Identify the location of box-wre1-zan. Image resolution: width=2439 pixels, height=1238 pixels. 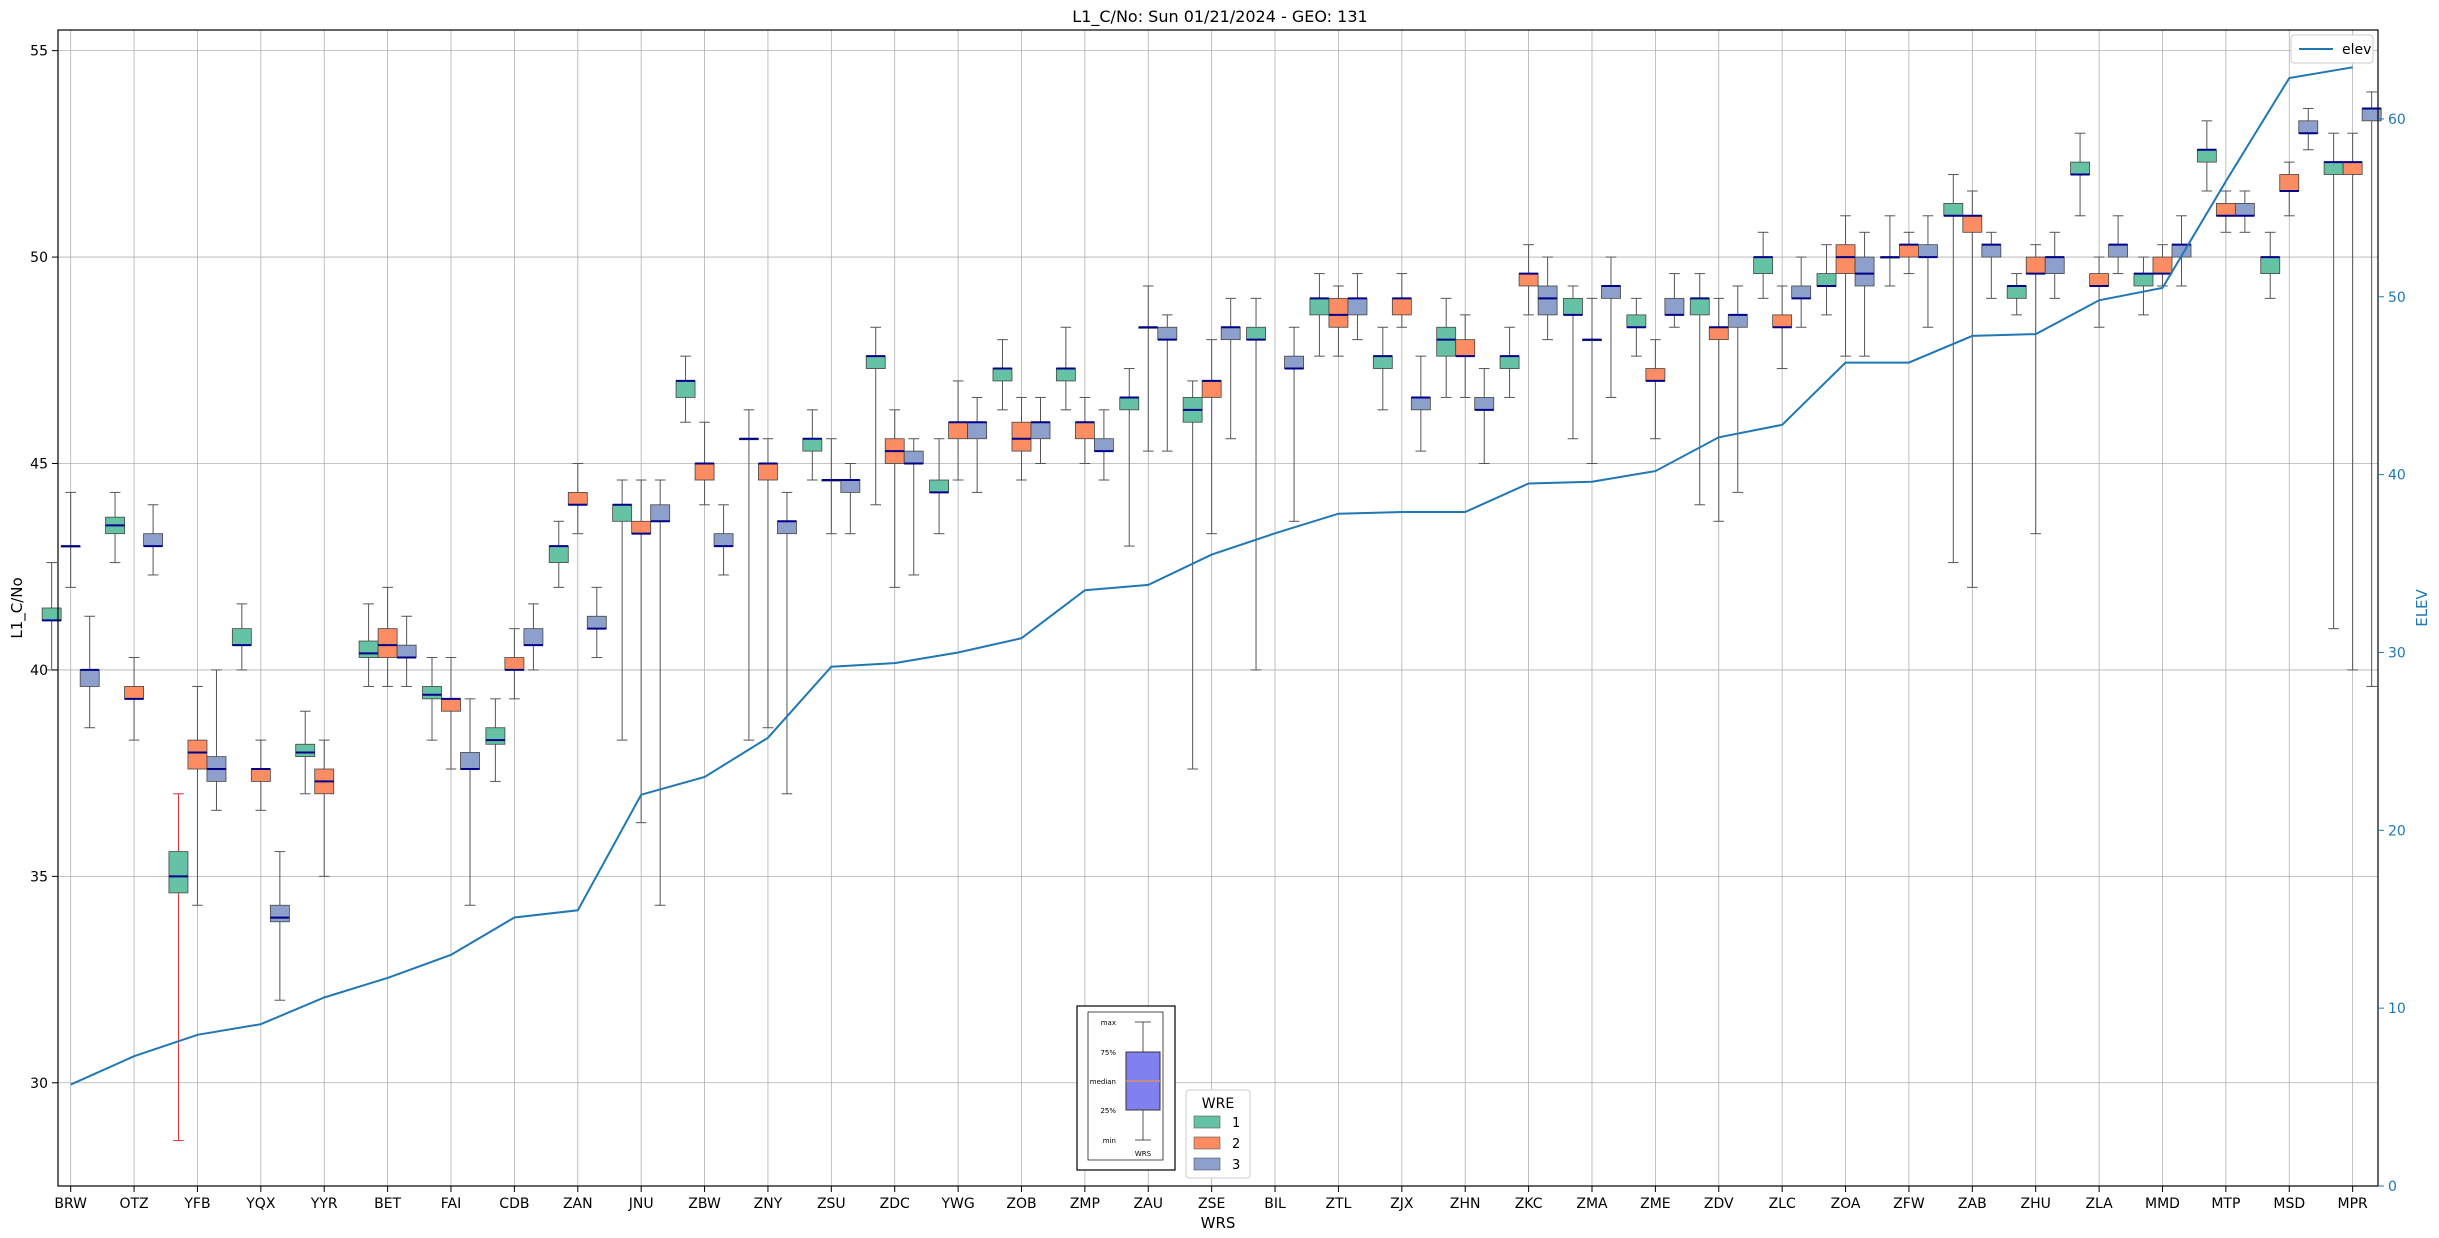
(558, 554).